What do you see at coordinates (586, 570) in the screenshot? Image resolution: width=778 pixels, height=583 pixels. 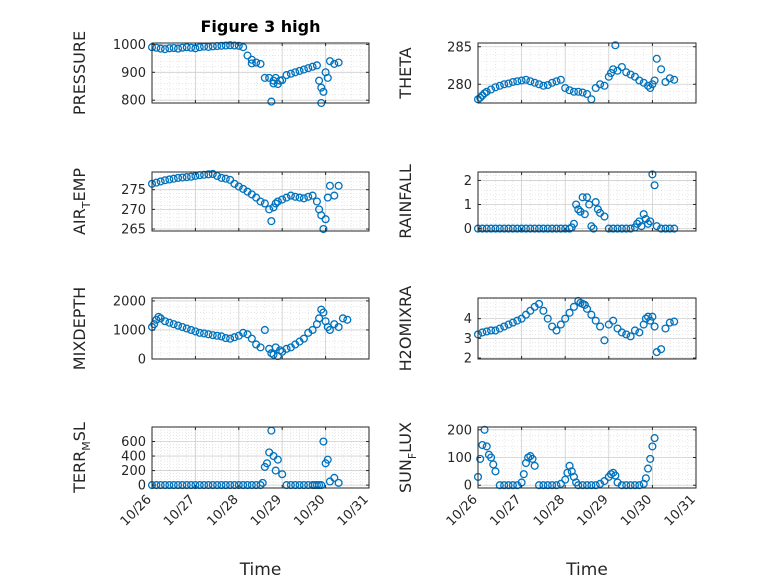 I see `x-axis-label: Time` at bounding box center [586, 570].